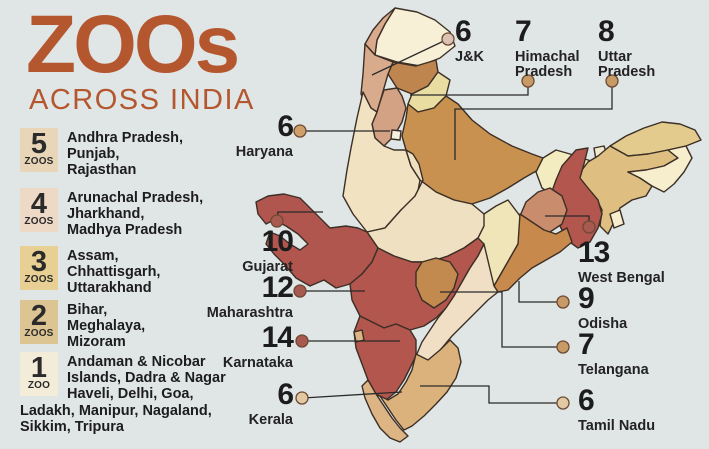 This screenshot has height=449, width=709. I want to click on callout-west-bengal: 13 West Bengal, so click(621, 262).